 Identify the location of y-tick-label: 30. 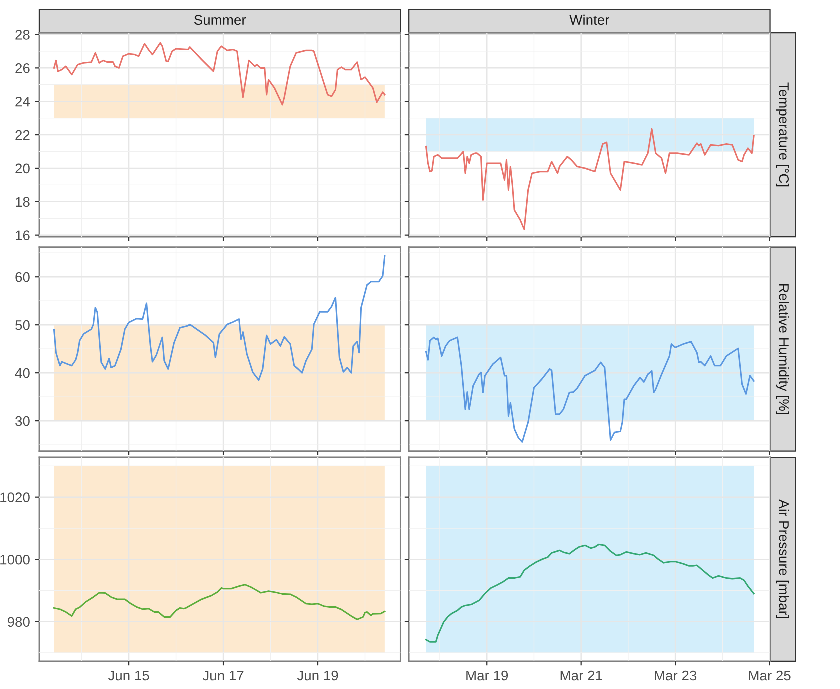
(23, 421).